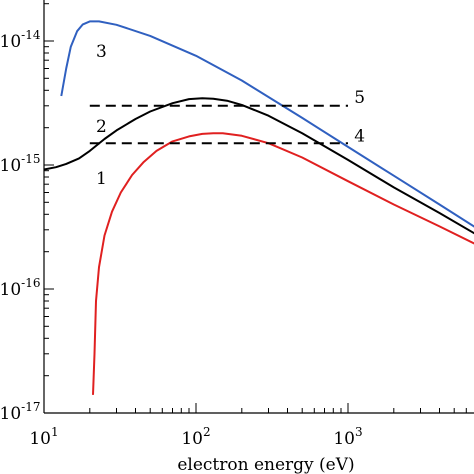 Image resolution: width=474 pixels, height=474 pixels. I want to click on y-tick-label: 10-14, so click(20, 40).